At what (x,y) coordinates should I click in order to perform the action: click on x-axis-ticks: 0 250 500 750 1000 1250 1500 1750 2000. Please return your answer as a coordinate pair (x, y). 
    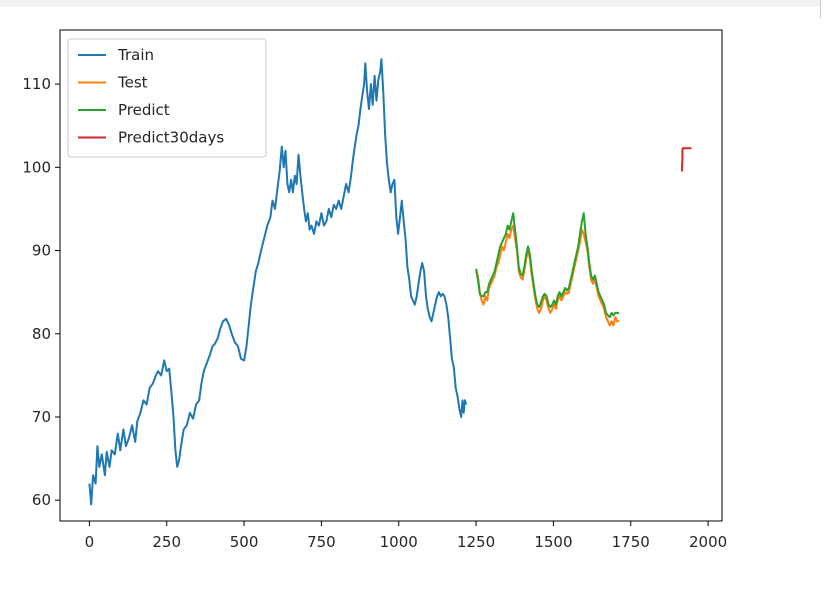
    Looking at the image, I should click on (406, 536).